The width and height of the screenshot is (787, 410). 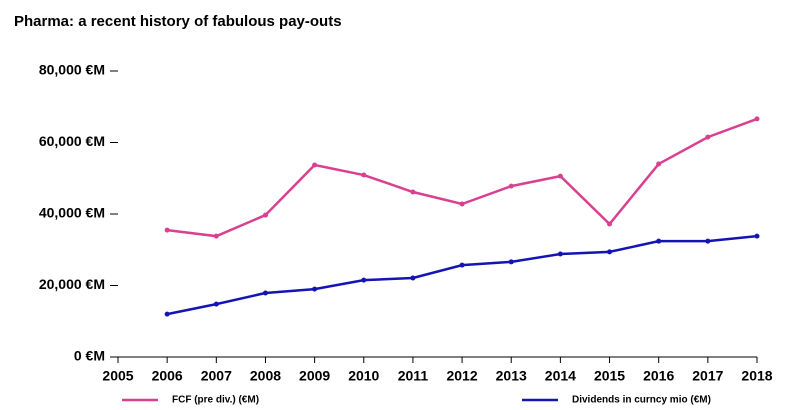 What do you see at coordinates (707, 376) in the screenshot?
I see `x-tick-label: 2017` at bounding box center [707, 376].